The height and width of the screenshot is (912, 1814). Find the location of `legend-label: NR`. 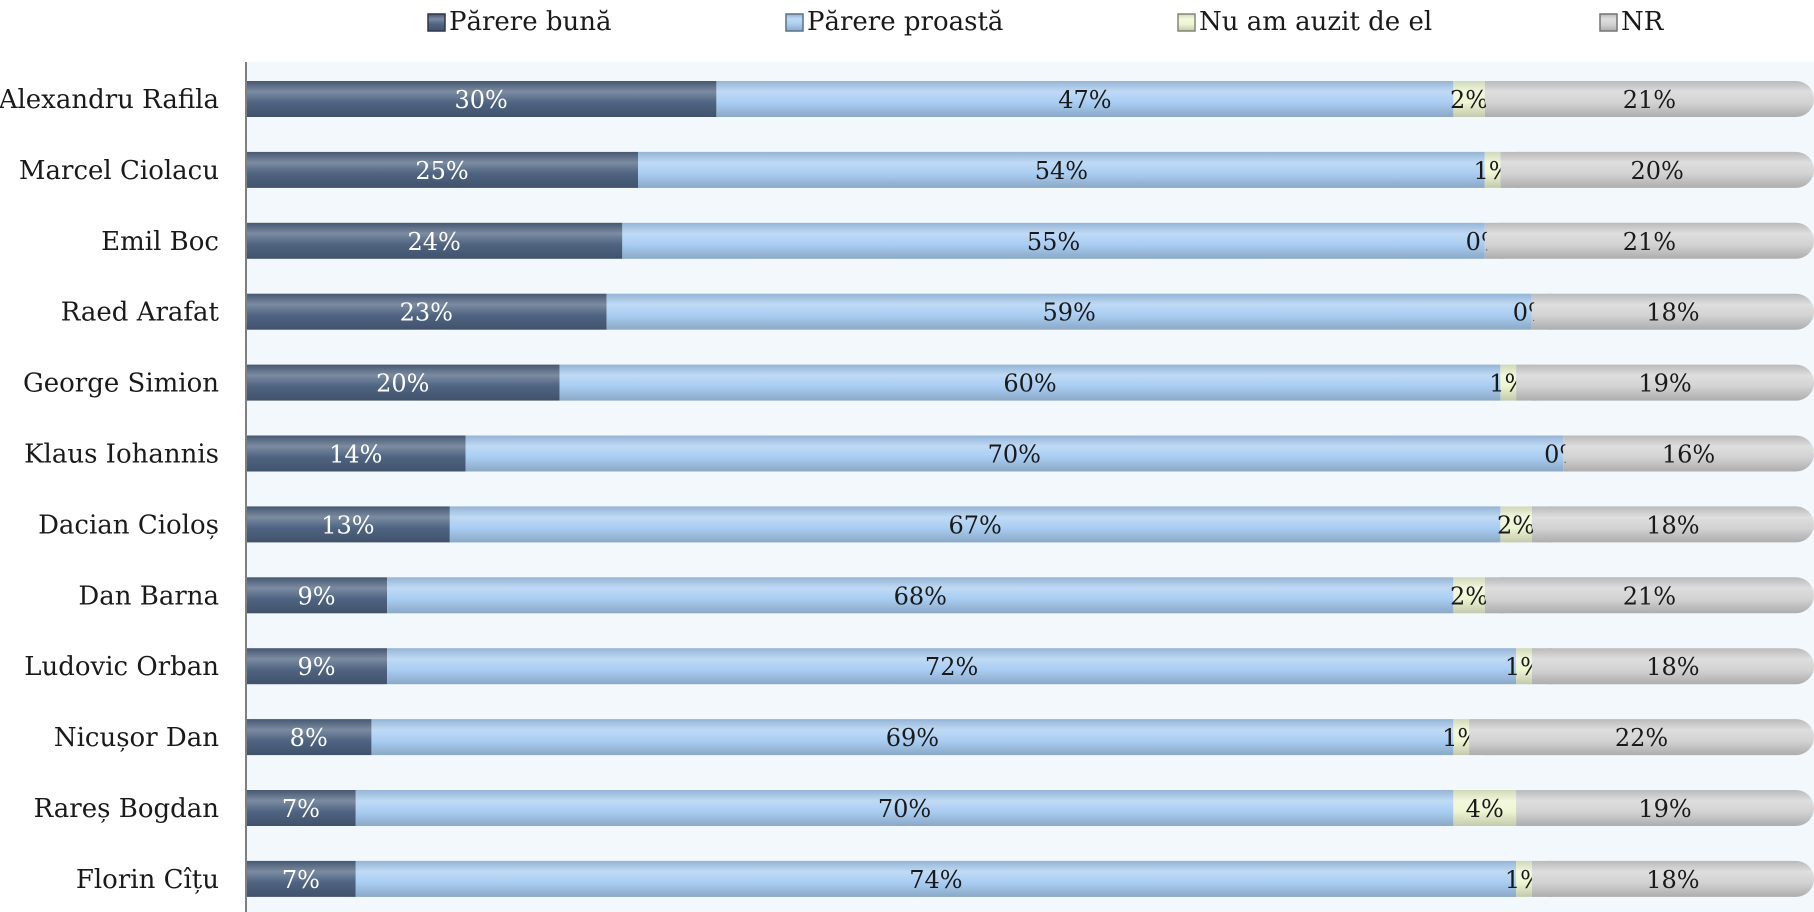

legend-label: NR is located at coordinates (1643, 22).